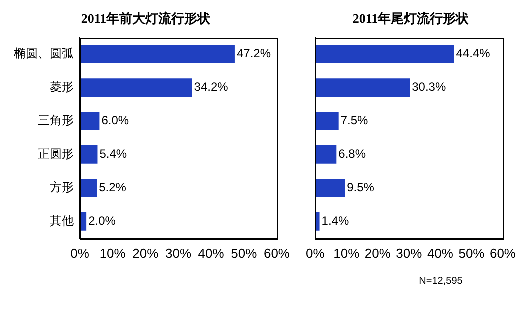  What do you see at coordinates (429, 87) in the screenshot?
I see `data-label: 30.3%` at bounding box center [429, 87].